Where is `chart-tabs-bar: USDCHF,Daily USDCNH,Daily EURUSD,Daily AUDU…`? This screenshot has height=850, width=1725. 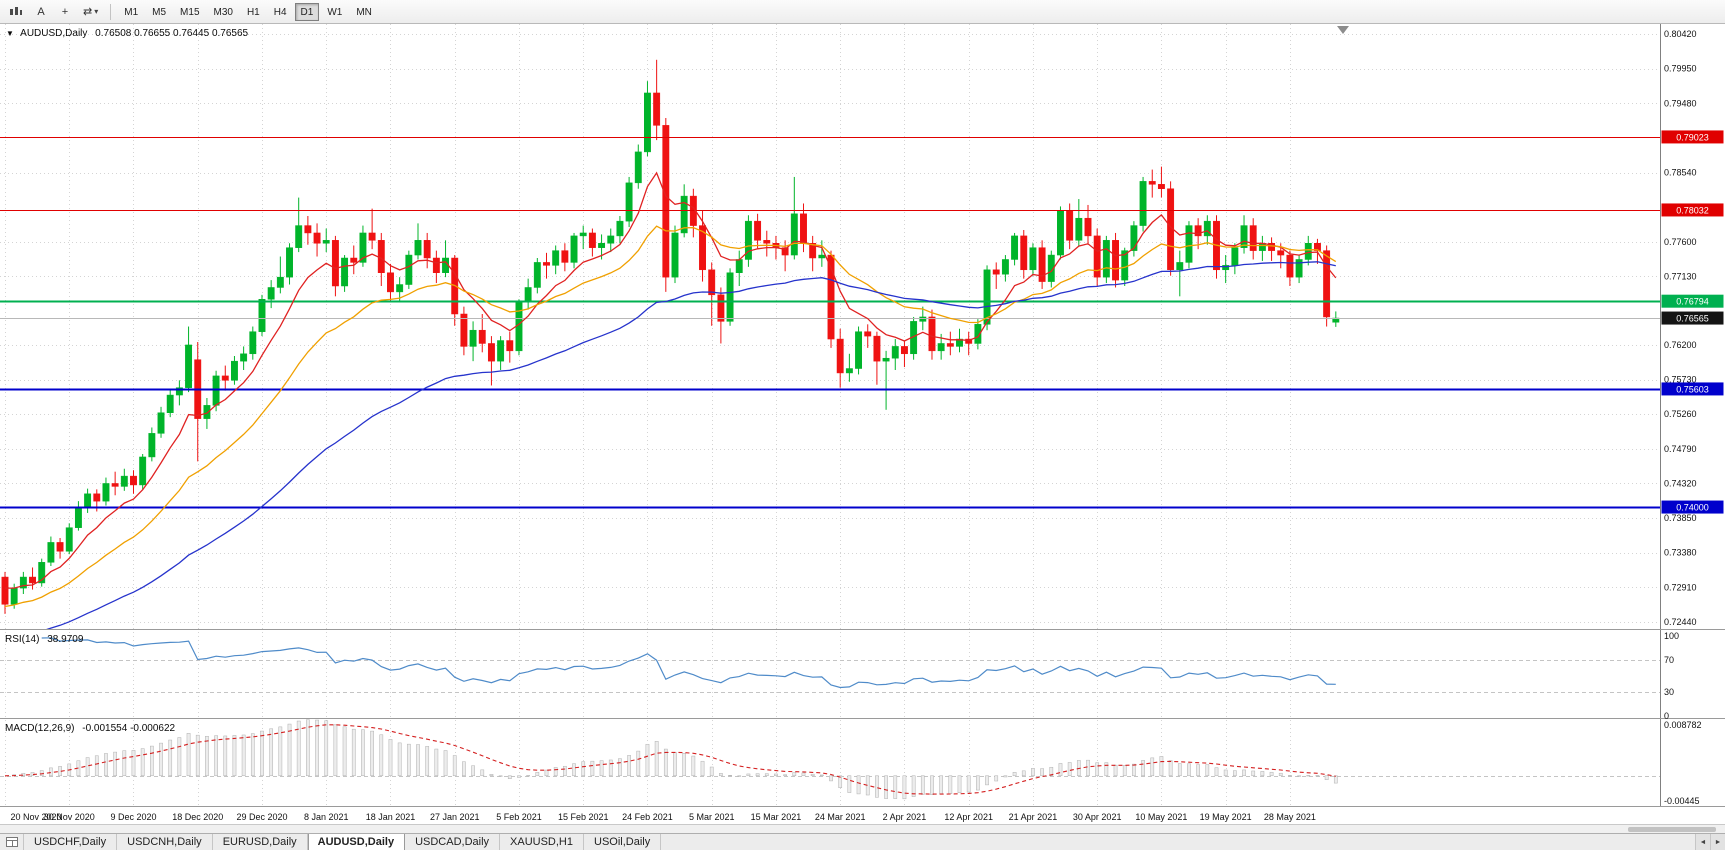
chart-tabs-bar: USDCHF,Daily USDCNH,Daily EURUSD,Daily AUDU… is located at coordinates (862, 841).